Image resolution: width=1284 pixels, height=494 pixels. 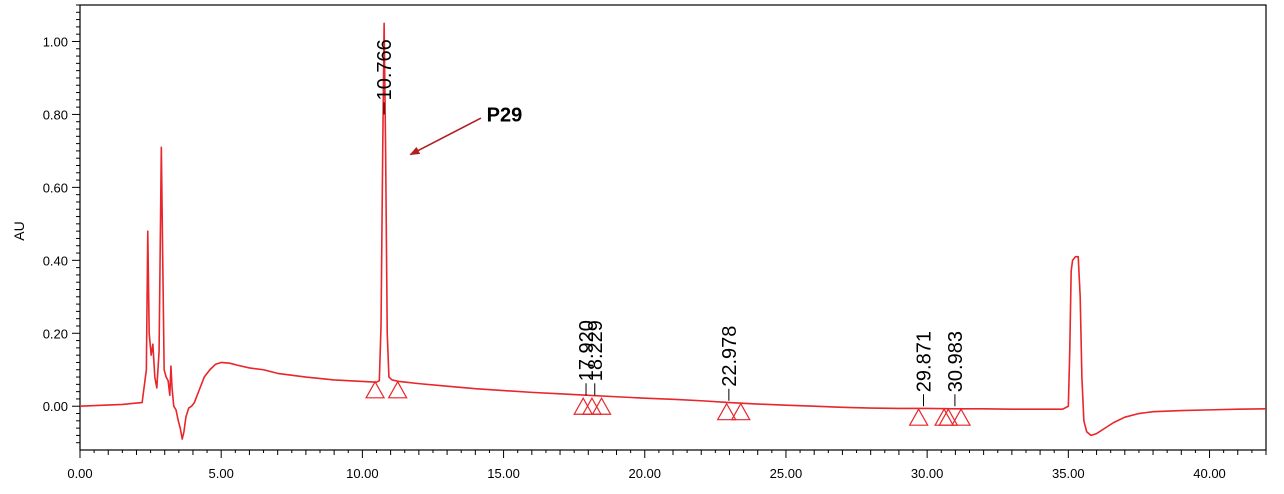 I want to click on x-tick-label: 10.00, so click(x=362, y=473).